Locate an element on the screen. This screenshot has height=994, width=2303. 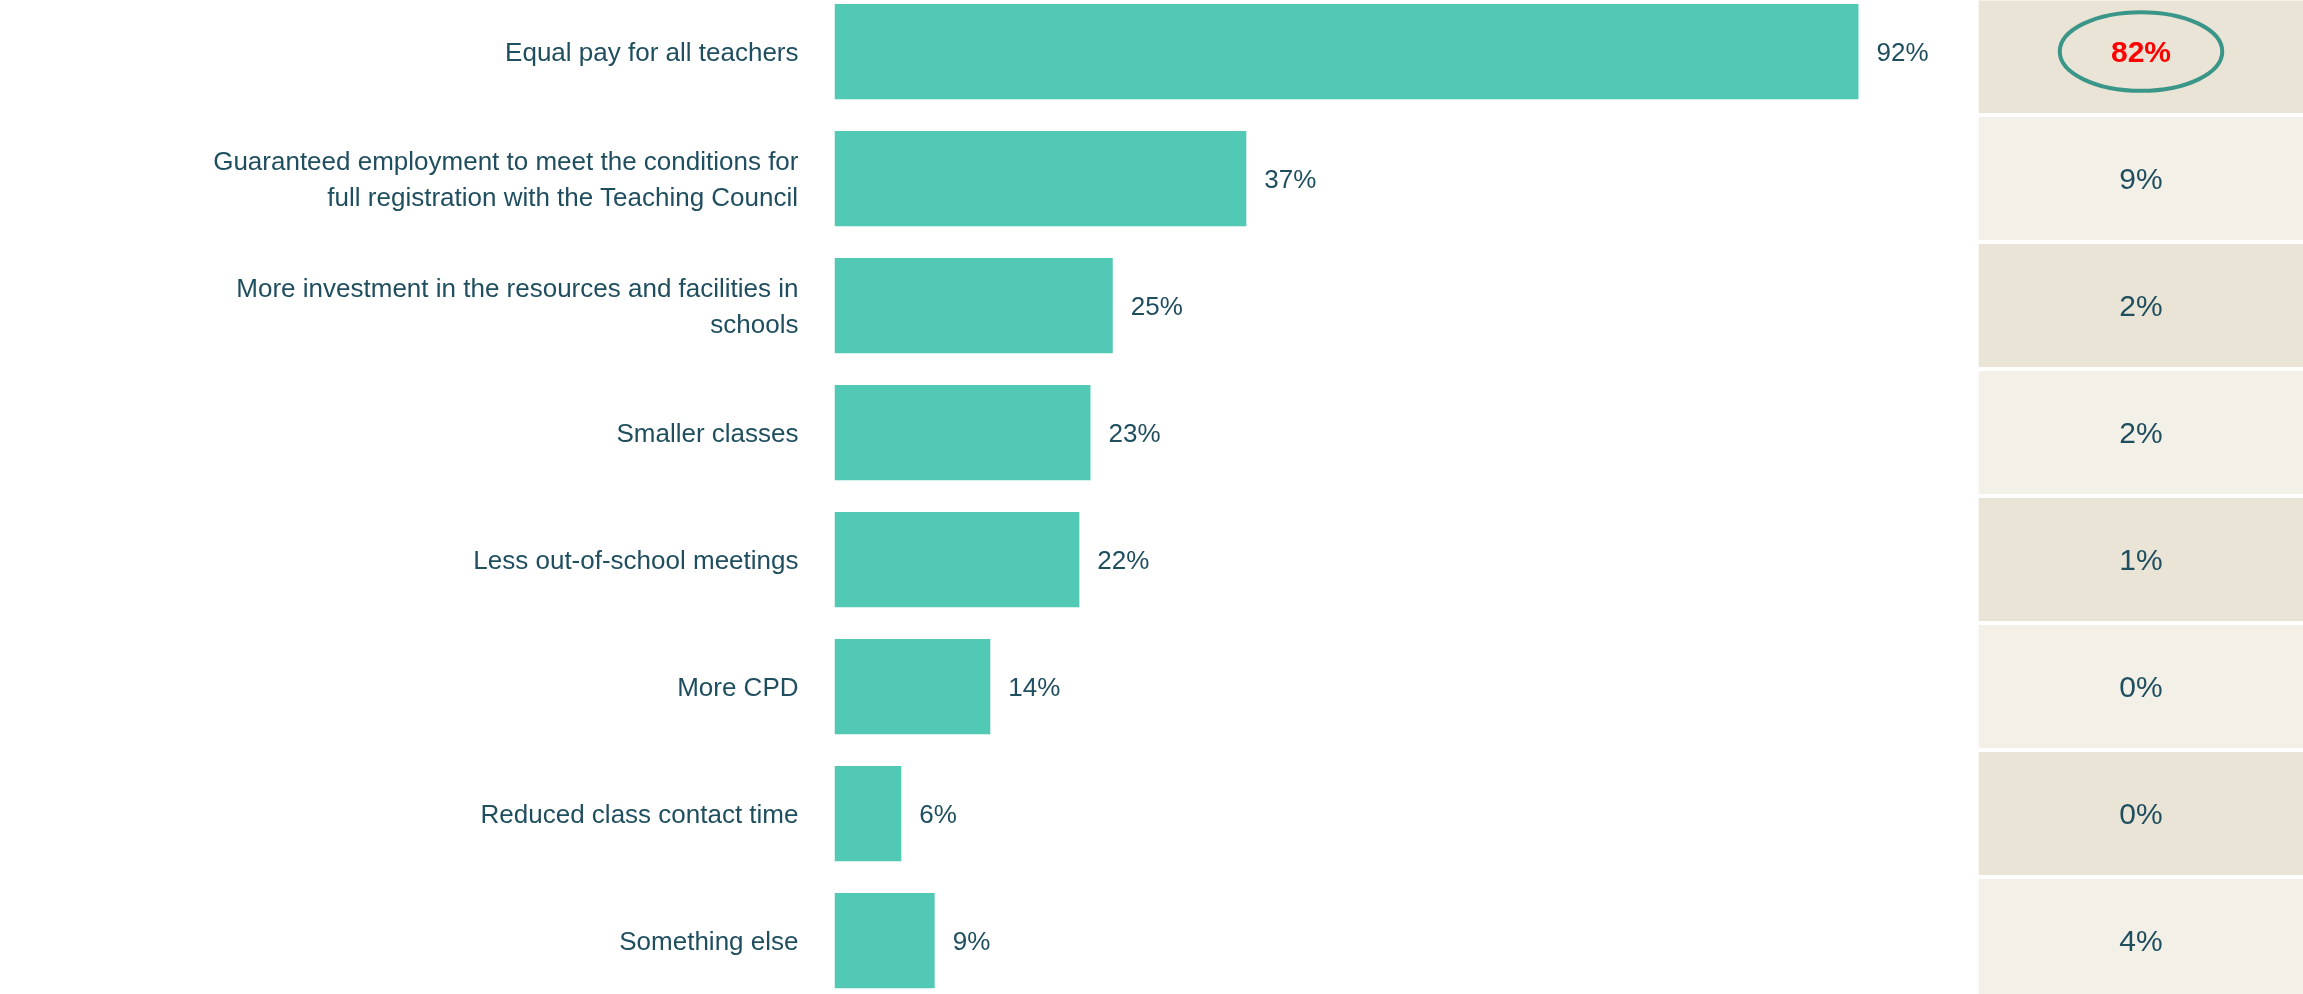
text: 4% is located at coordinates (2141, 940).